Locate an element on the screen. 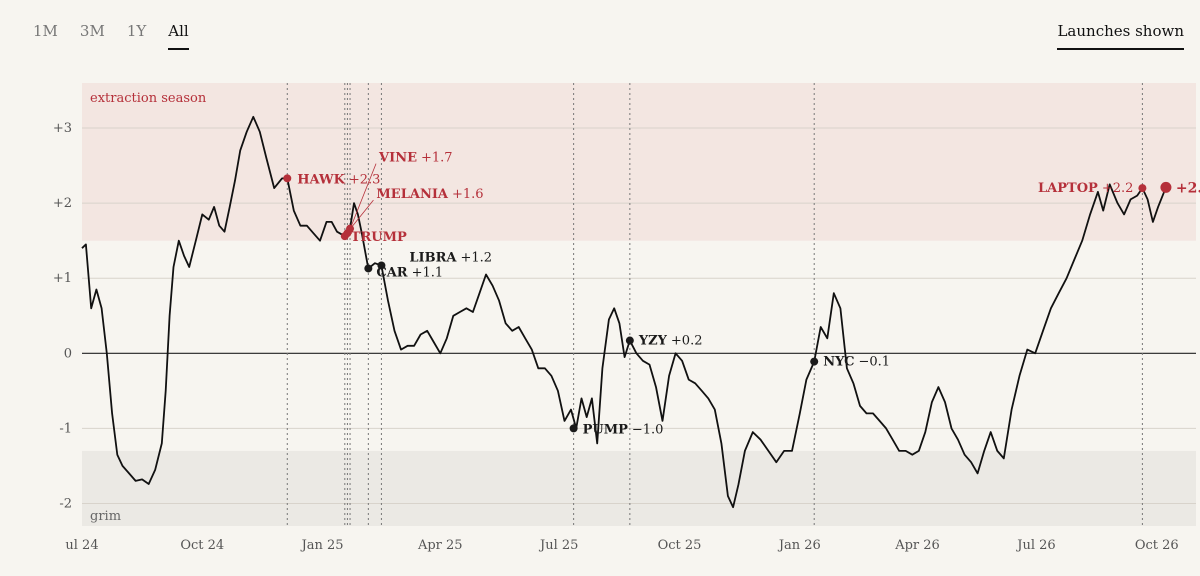 This screenshot has height=576, width=1200. event-value: +2.2 is located at coordinates (1118, 188).